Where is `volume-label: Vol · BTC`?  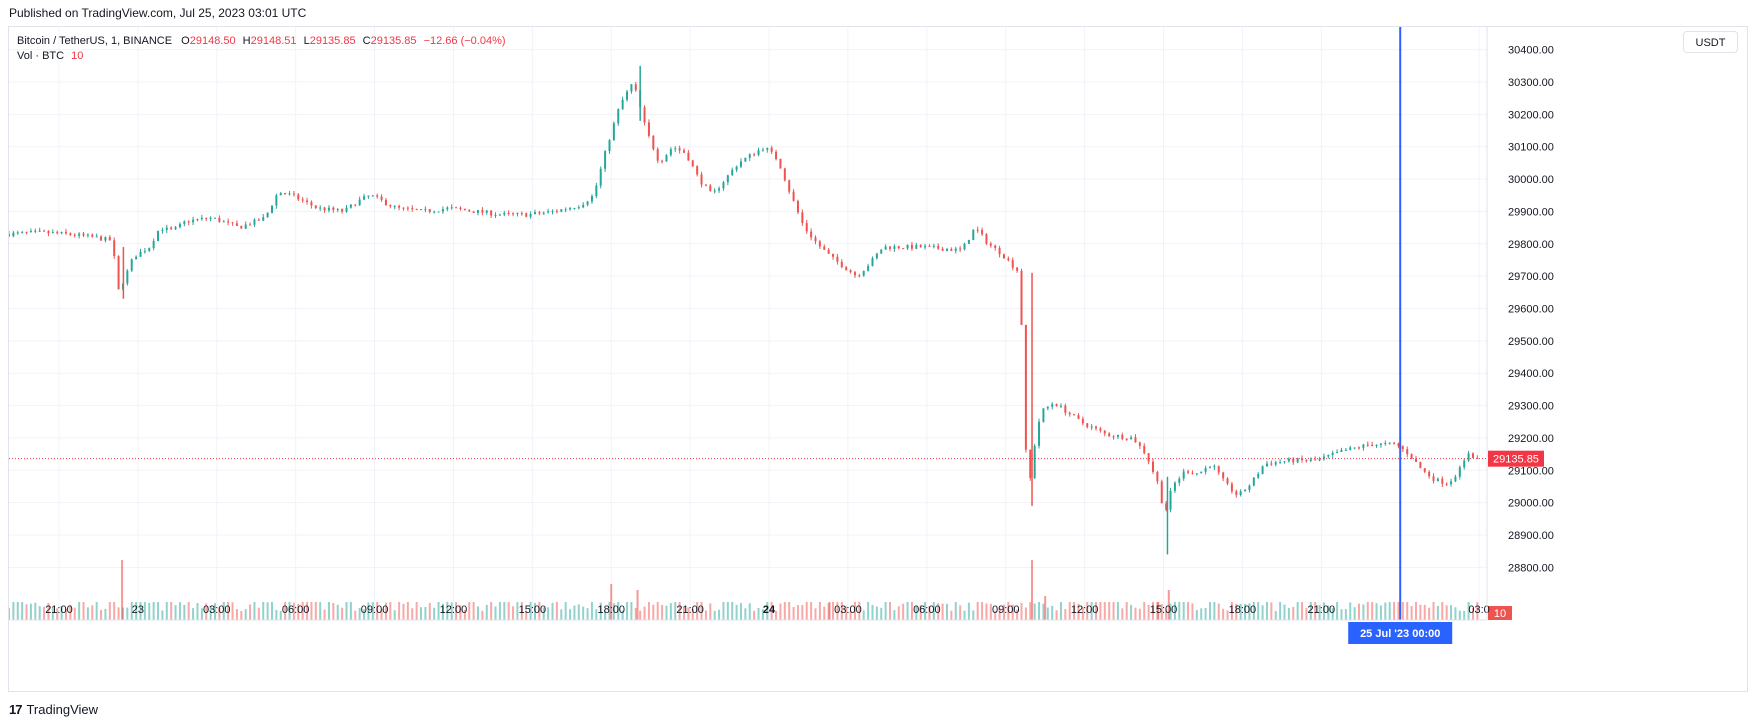 volume-label: Vol · BTC is located at coordinates (41, 56).